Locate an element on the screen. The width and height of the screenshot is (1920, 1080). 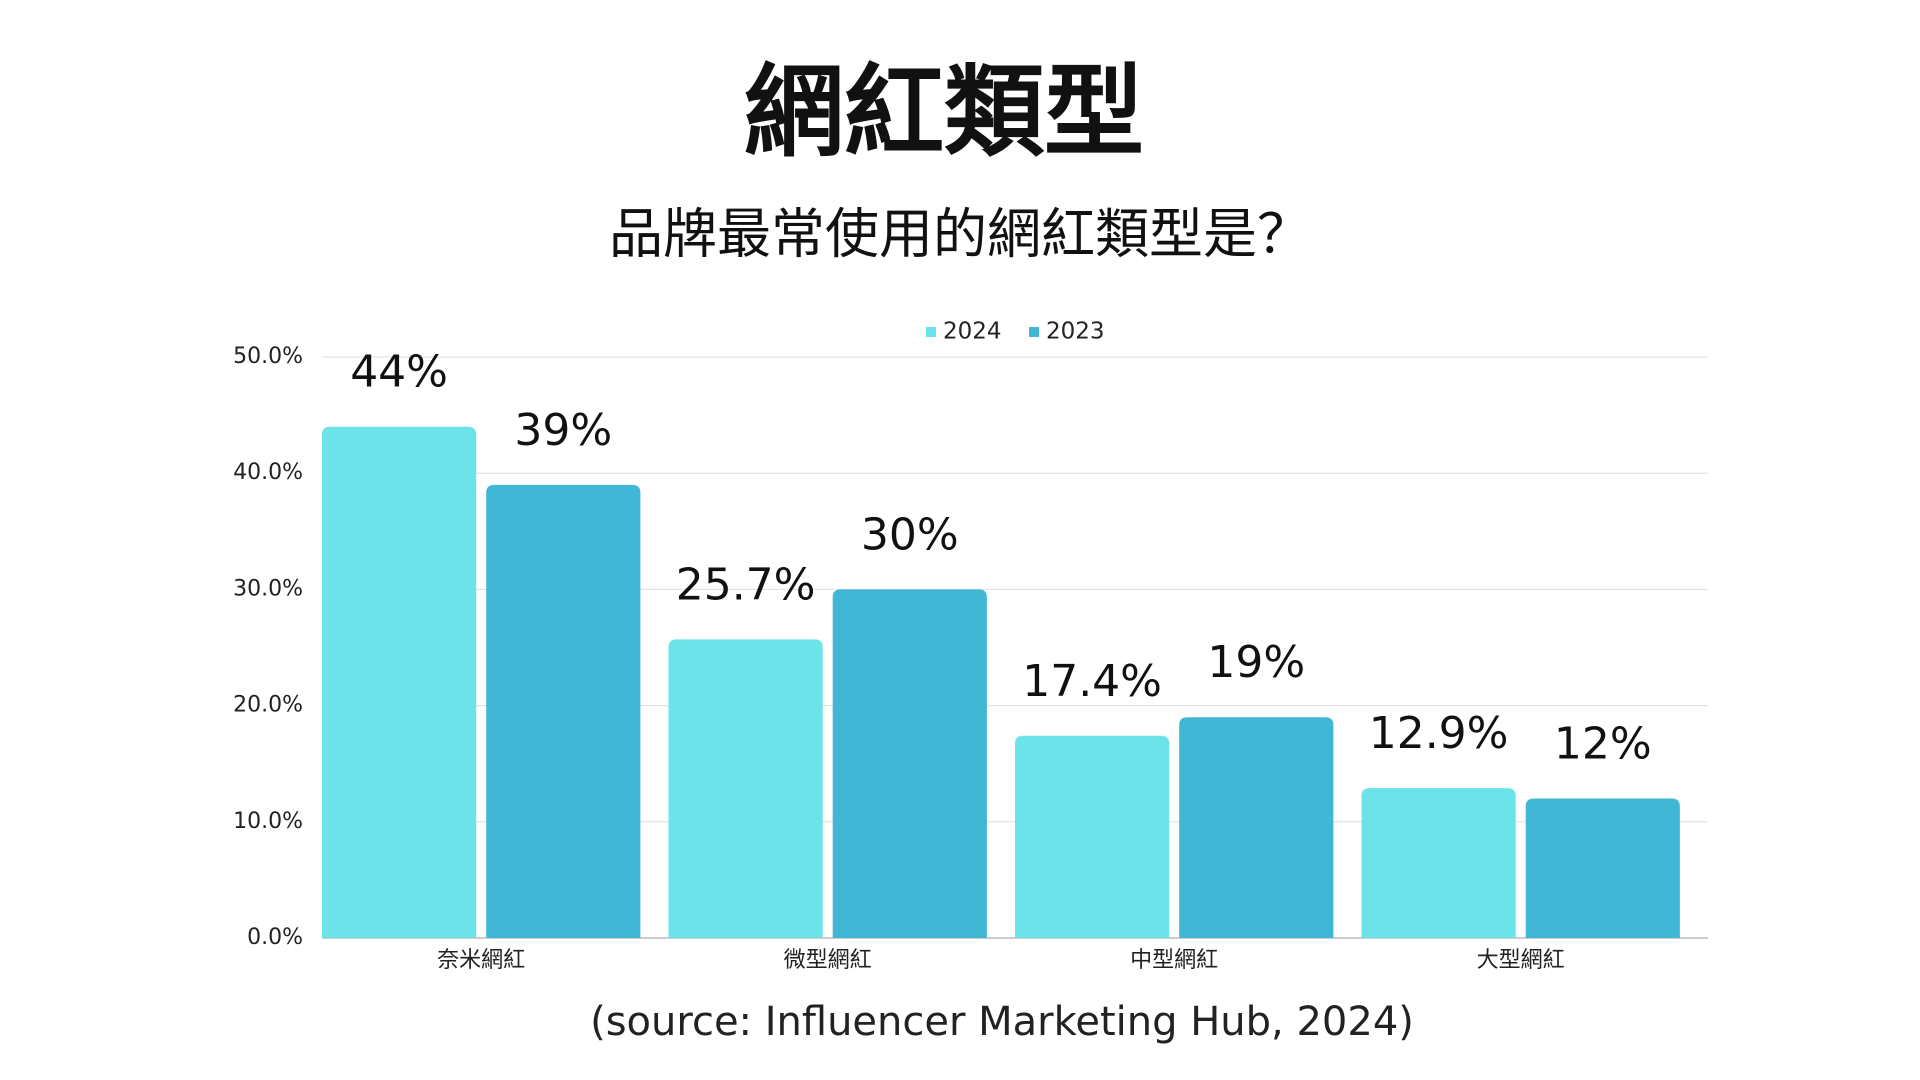
legend-label: 2024 is located at coordinates (972, 332).